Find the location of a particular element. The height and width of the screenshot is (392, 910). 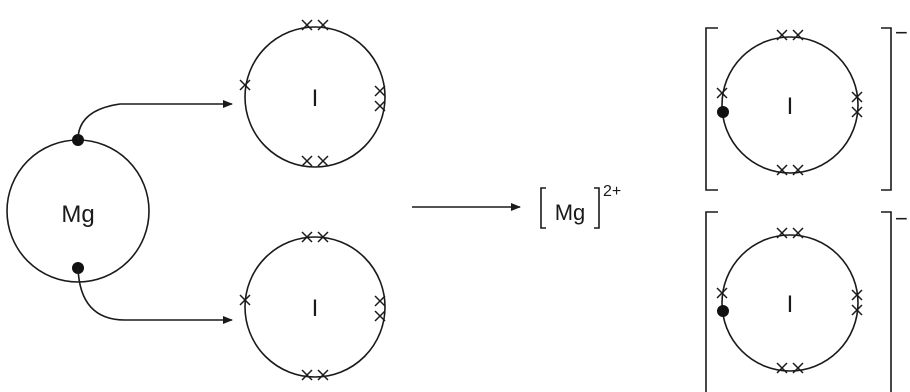

transfer-arrow-bottom is located at coordinates (155, 295).